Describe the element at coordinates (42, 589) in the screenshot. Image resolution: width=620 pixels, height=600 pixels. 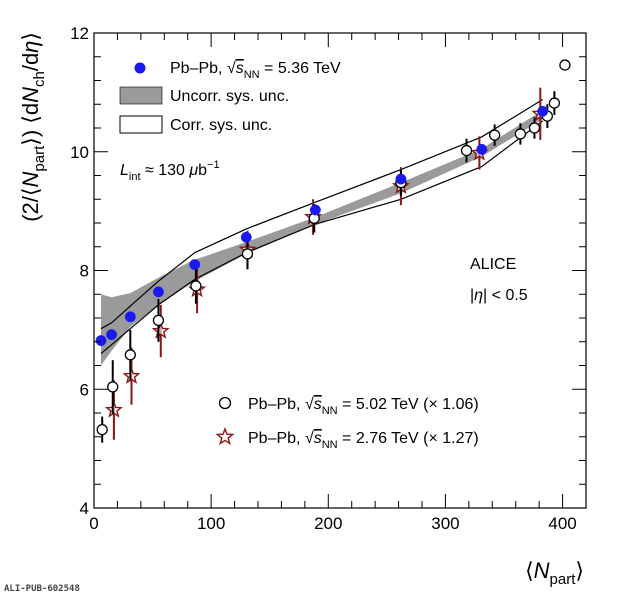
I see `publication-id: ALI-PUB-602548` at that location.